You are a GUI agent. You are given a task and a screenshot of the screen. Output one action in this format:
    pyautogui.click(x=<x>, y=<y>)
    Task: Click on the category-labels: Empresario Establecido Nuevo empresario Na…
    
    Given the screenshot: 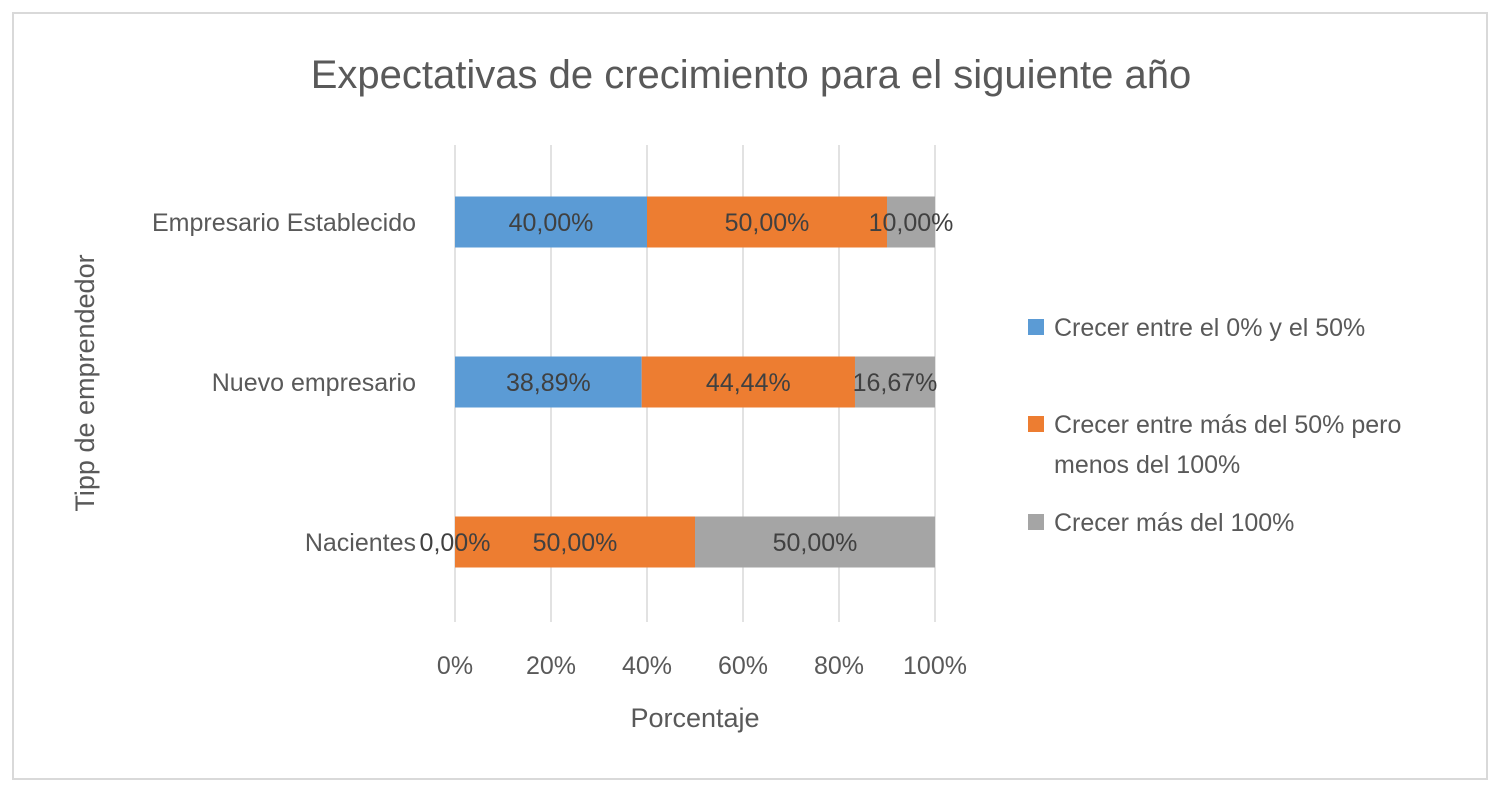 What is the action you would take?
    pyautogui.click(x=284, y=383)
    